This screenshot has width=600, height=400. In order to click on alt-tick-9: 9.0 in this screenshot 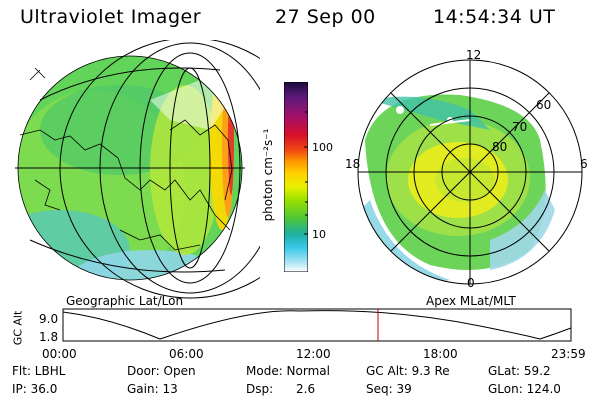, I will do `click(49, 319)`.